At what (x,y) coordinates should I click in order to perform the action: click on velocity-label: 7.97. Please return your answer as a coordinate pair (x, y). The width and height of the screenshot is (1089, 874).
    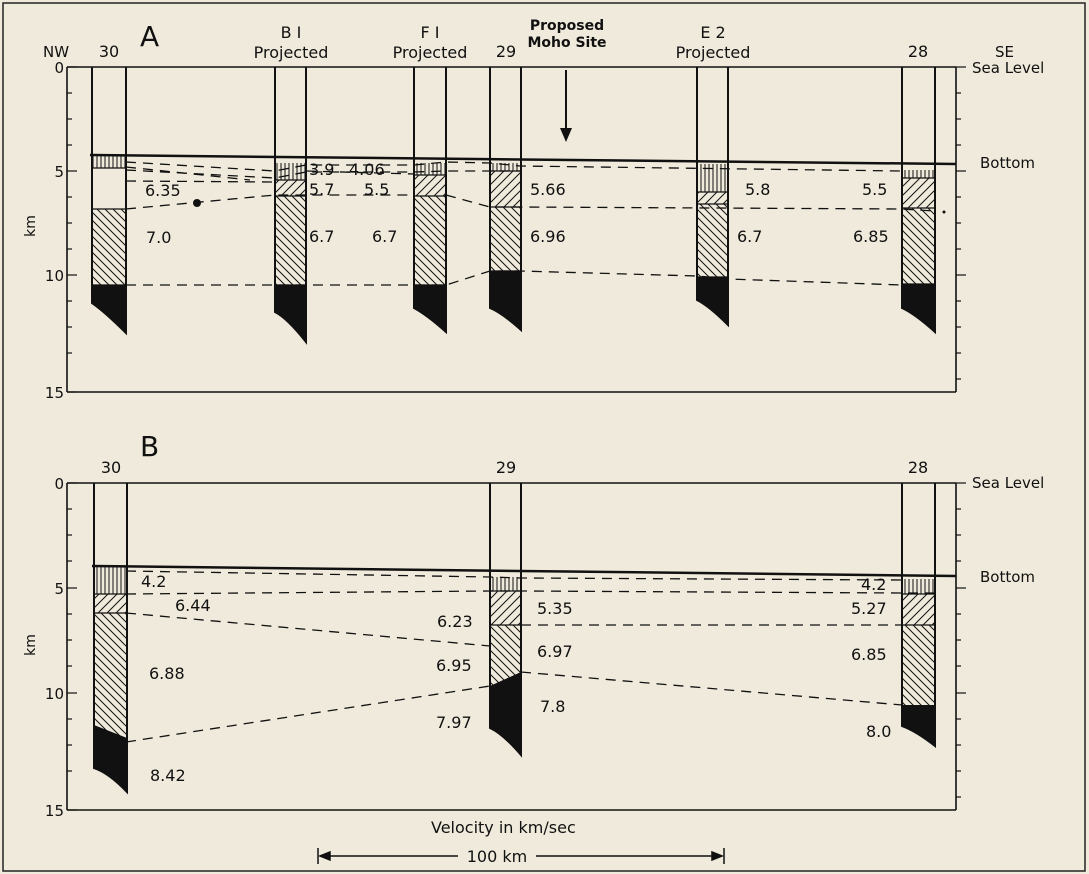
    Looking at the image, I should click on (454, 722).